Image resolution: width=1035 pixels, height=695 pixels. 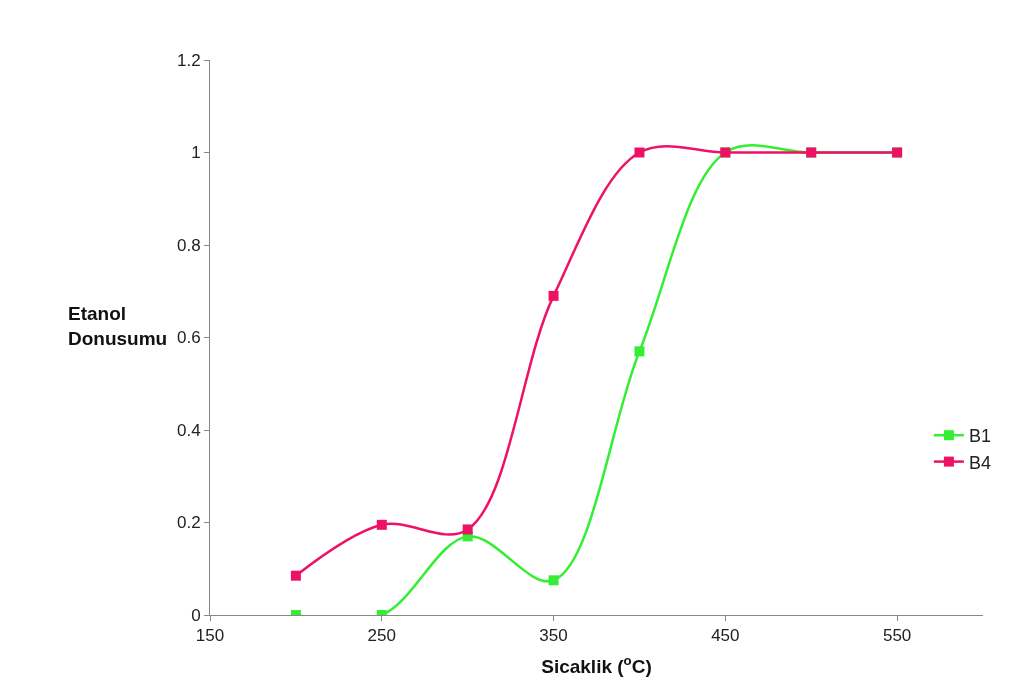 I want to click on x-tick-label: 250, so click(x=381, y=636).